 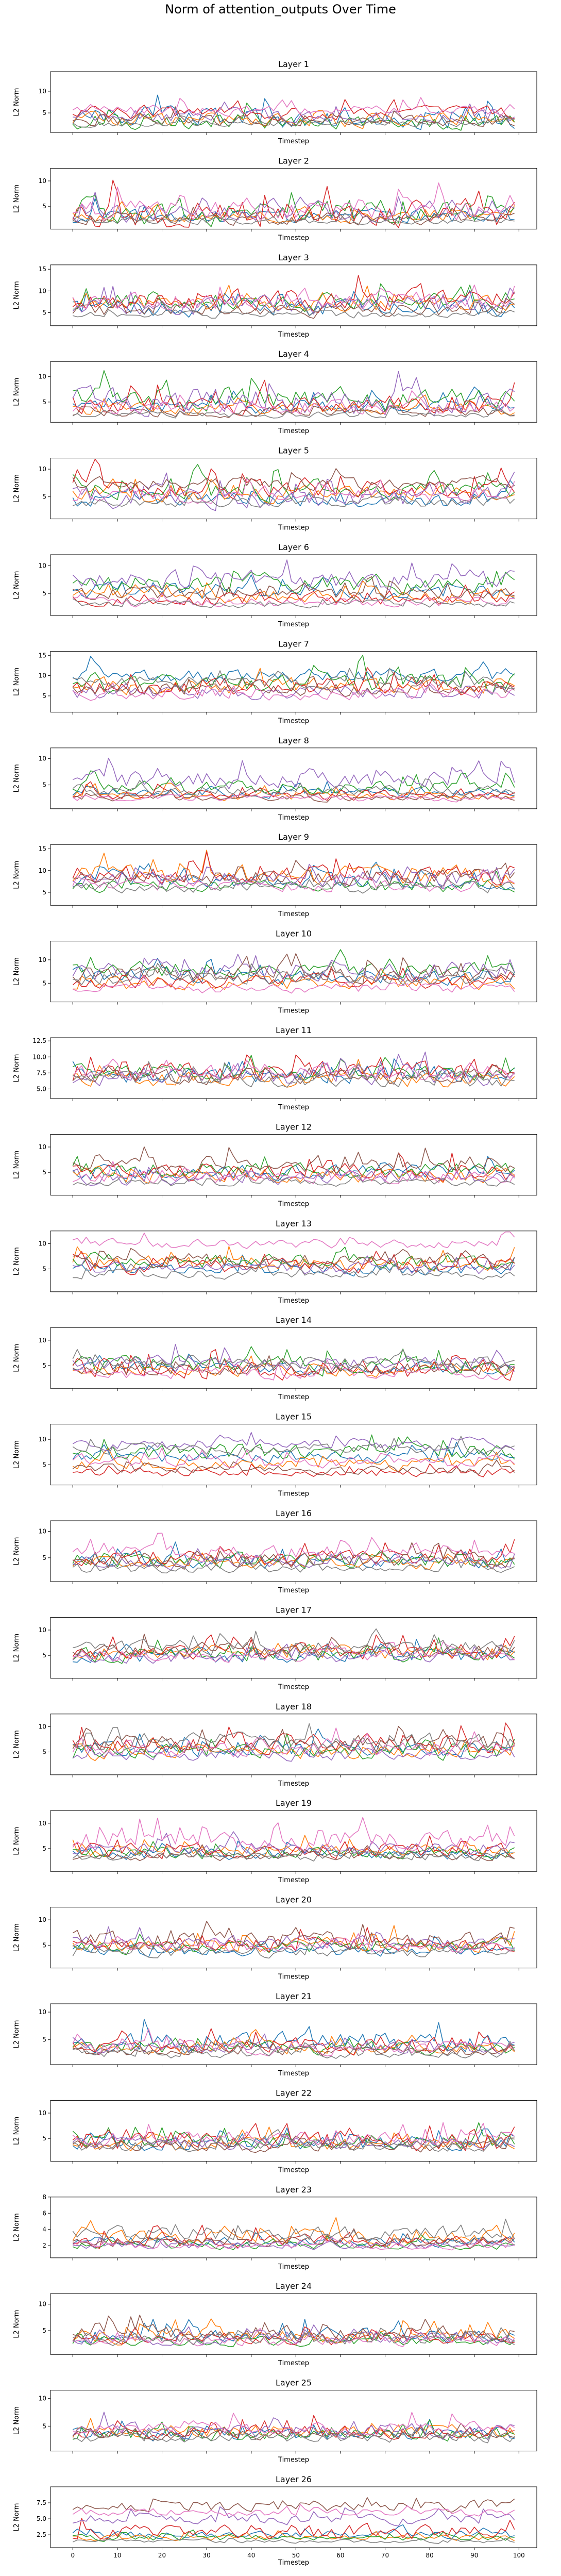 I want to click on panel-layer-4: Layer 4 5 10 Timestep L2 Norm, so click(x=275, y=392).